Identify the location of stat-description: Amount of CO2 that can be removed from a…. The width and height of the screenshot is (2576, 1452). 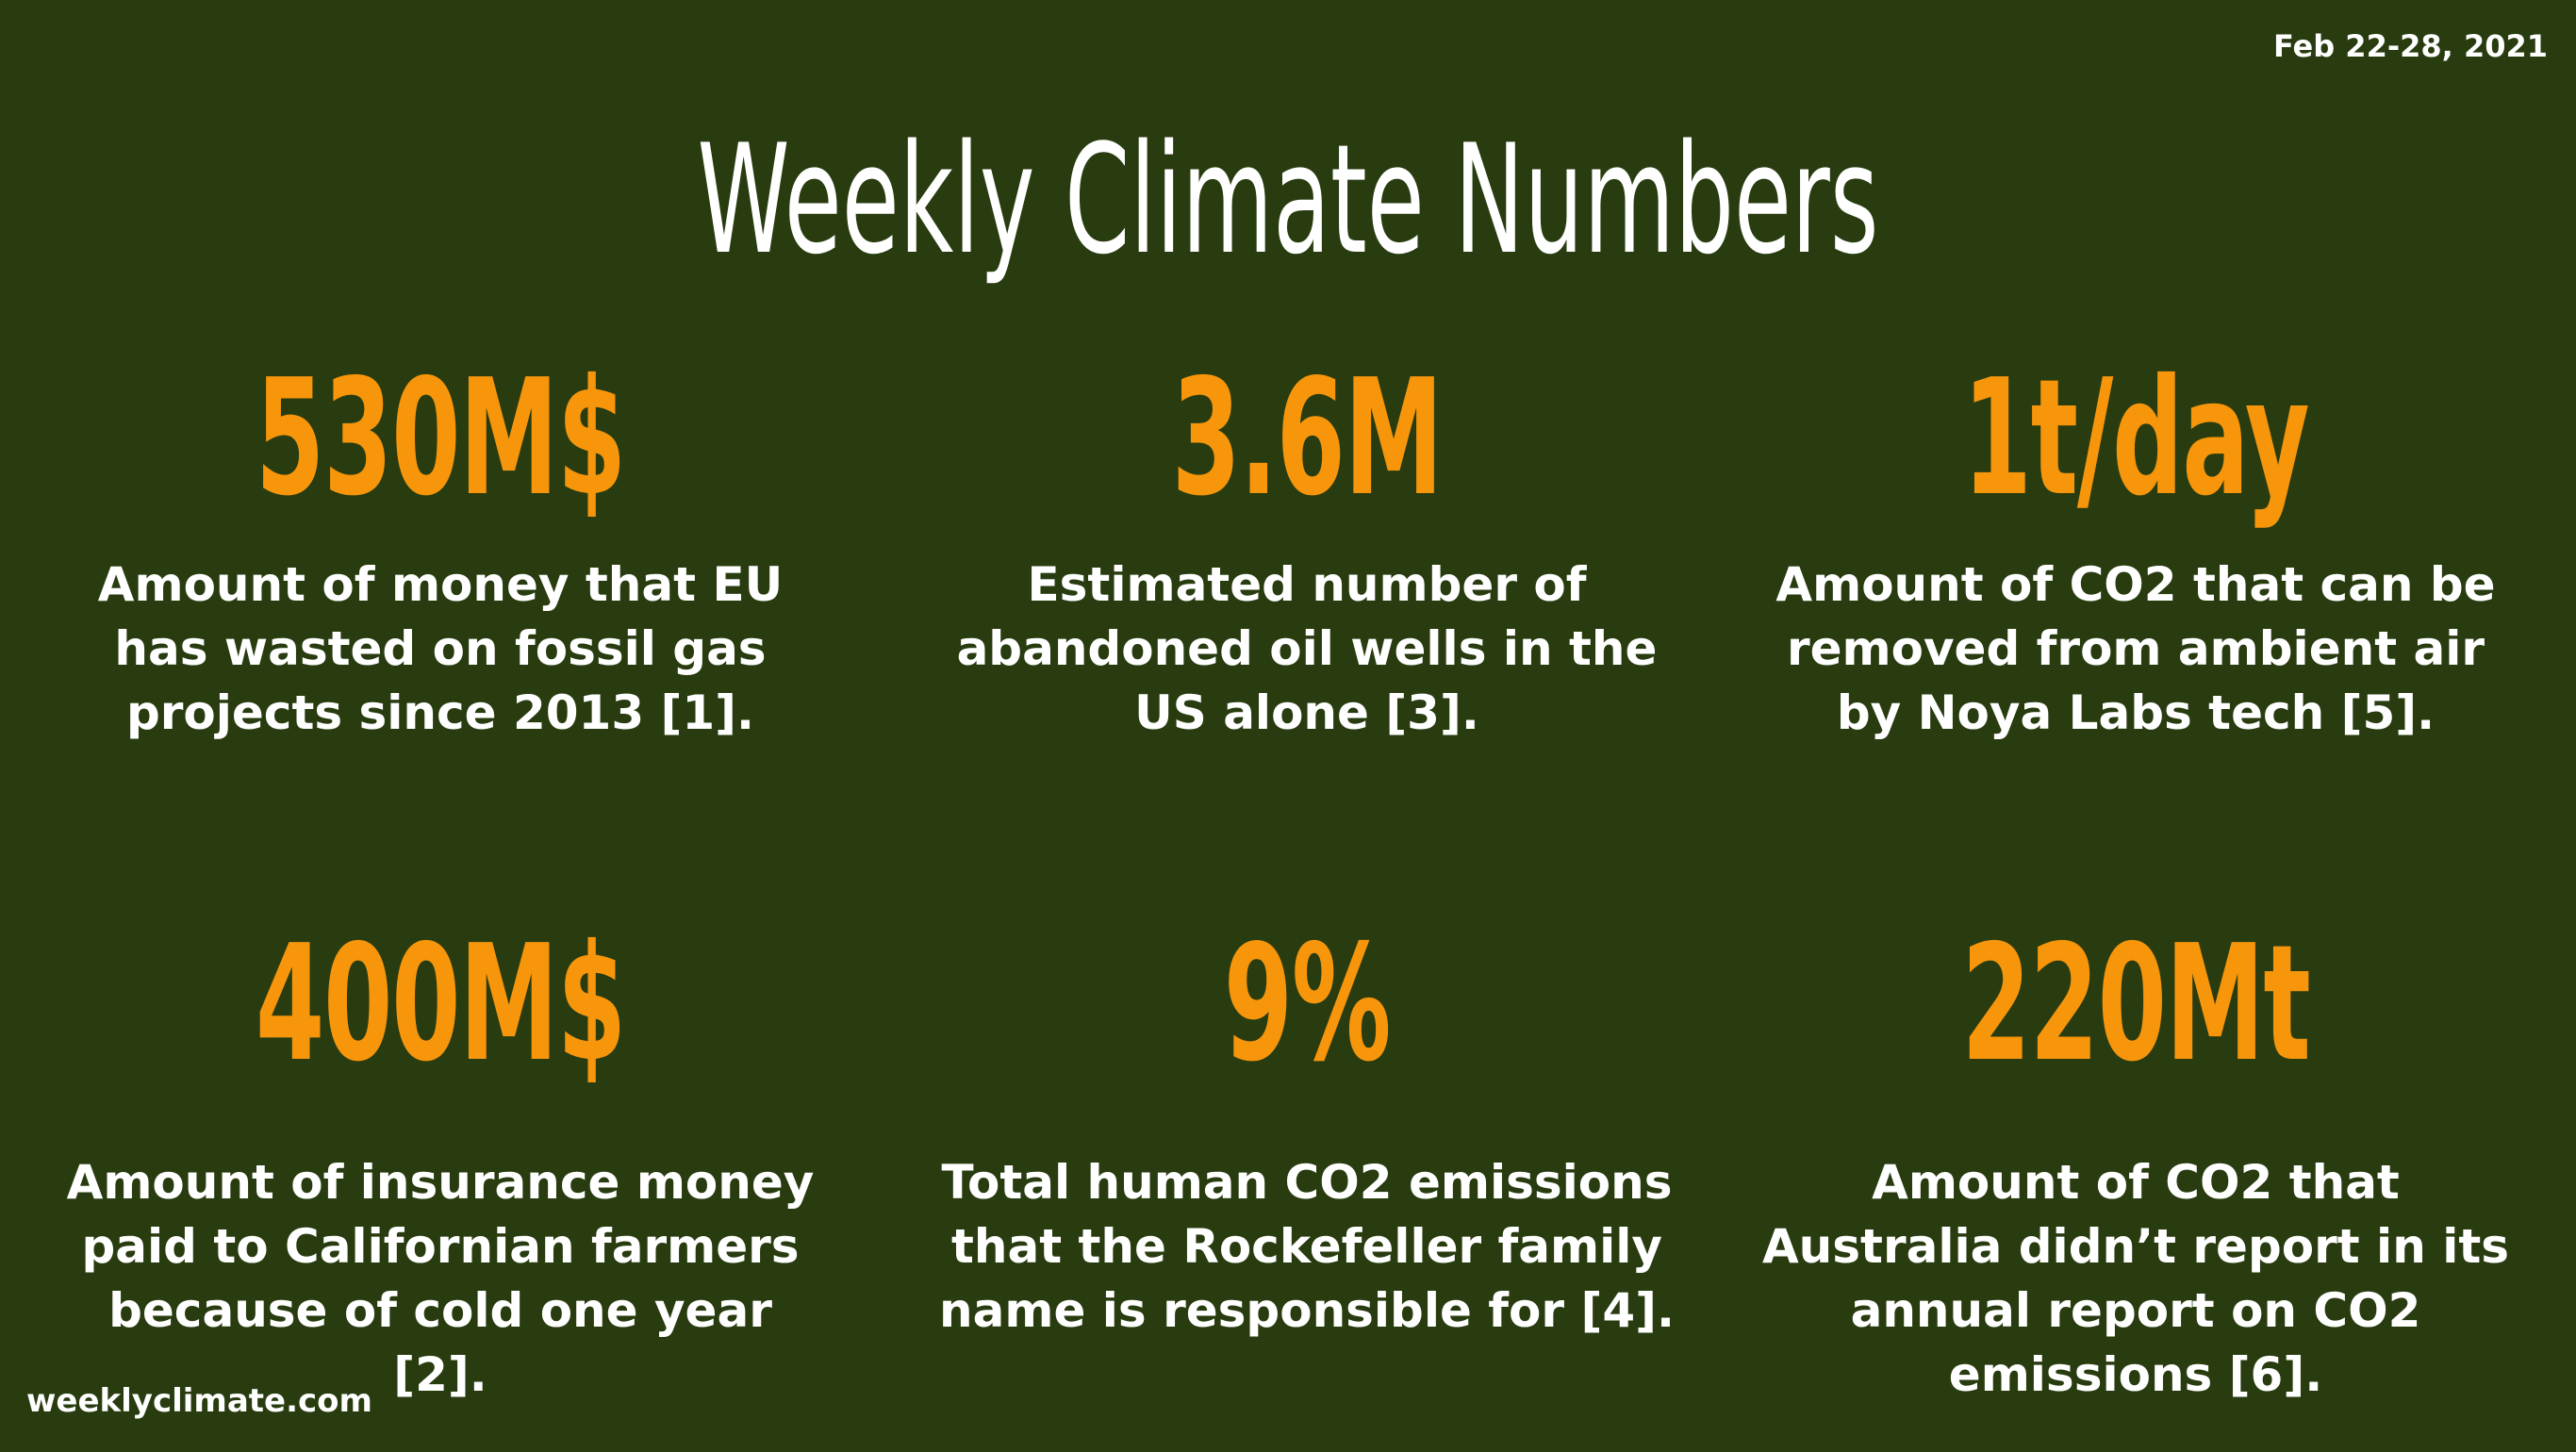
(2135, 648).